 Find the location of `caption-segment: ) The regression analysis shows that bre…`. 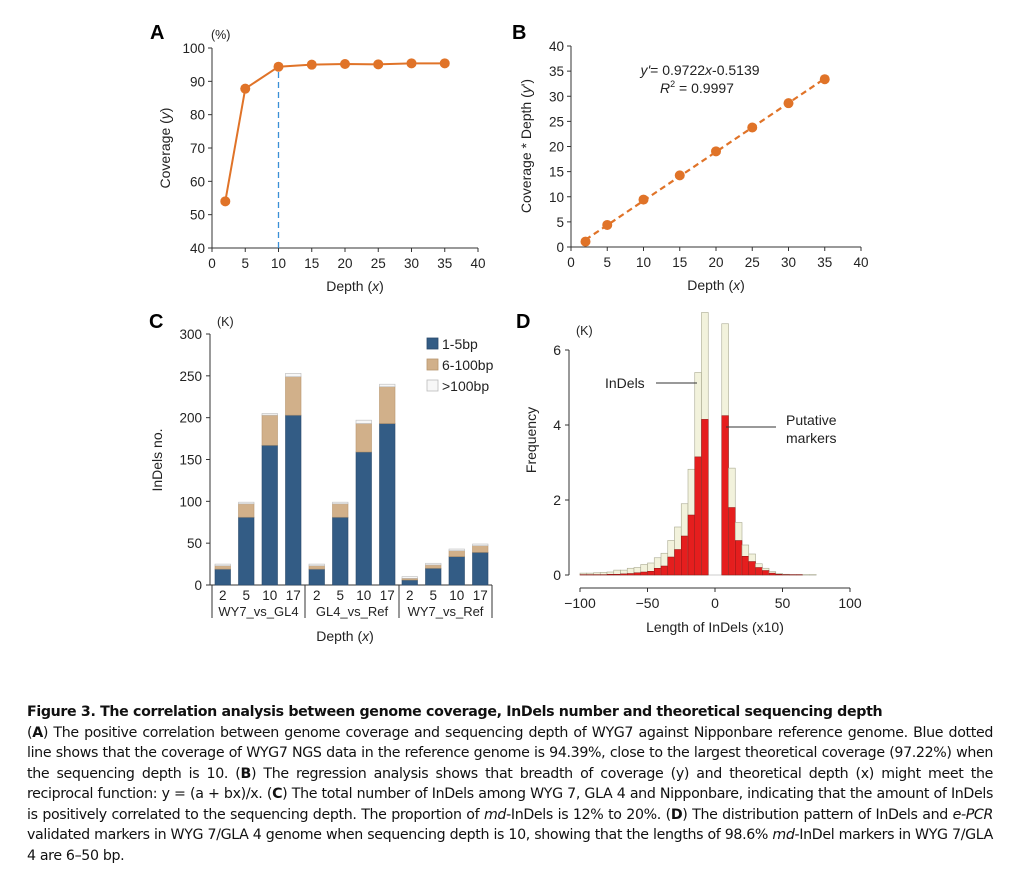

caption-segment: ) The regression analysis shows that bre… is located at coordinates (510, 784).